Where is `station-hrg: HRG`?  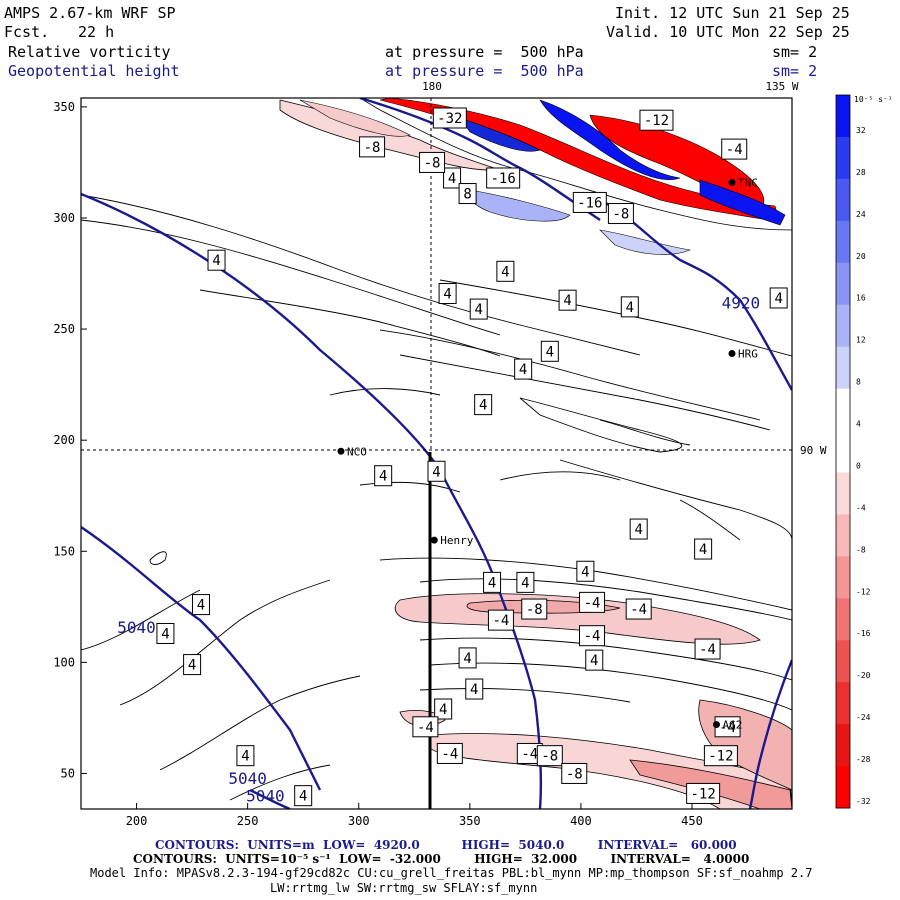
station-hrg: HRG is located at coordinates (743, 354).